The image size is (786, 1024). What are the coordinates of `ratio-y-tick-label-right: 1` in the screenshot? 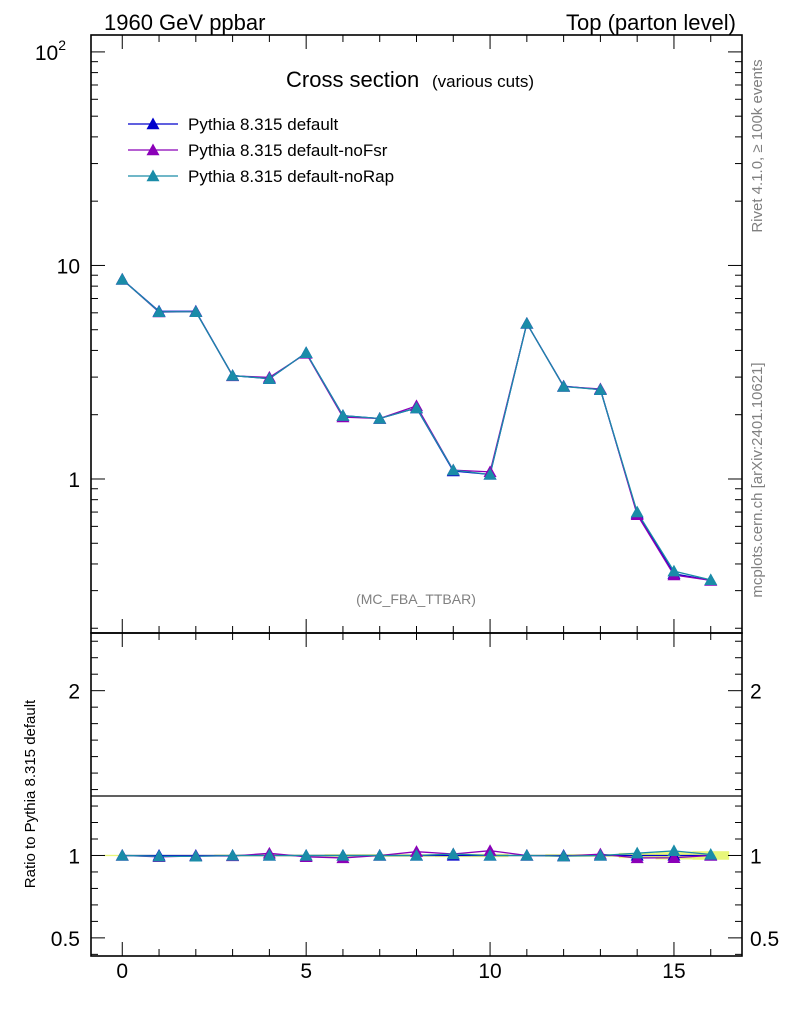 It's located at (756, 856).